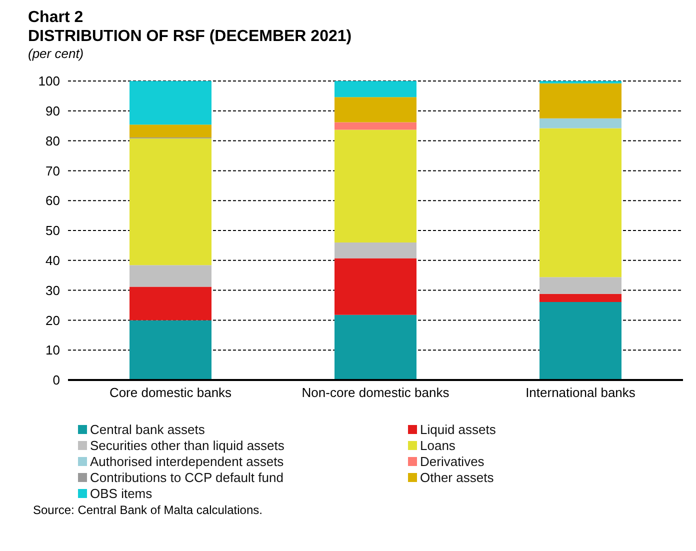 The image size is (696, 551). What do you see at coordinates (458, 429) in the screenshot?
I see `legend-label: Liquid assets` at bounding box center [458, 429].